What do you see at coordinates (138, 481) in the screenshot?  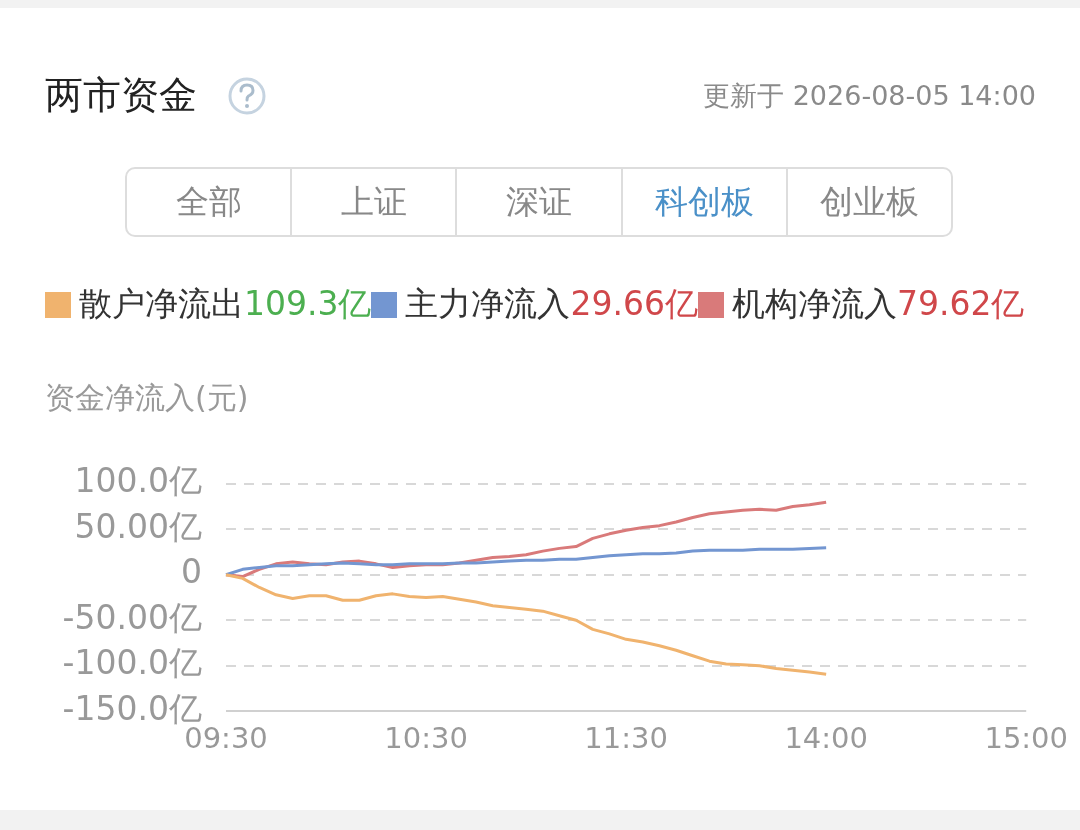 I see `y-tick-label: 100.0亿` at bounding box center [138, 481].